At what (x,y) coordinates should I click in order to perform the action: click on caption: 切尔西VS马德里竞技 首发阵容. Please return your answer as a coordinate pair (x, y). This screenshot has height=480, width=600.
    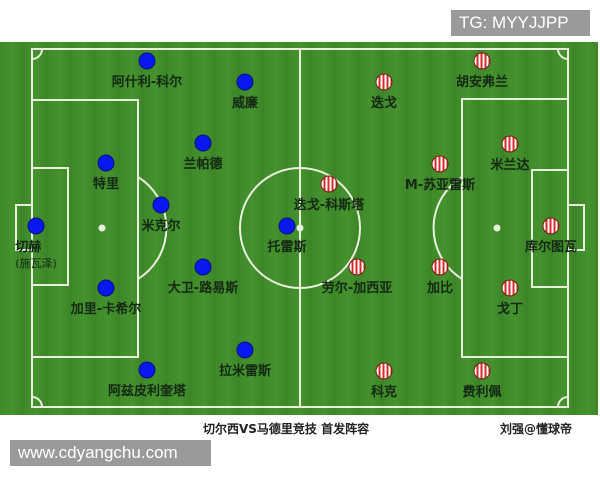
    Looking at the image, I should click on (286, 429).